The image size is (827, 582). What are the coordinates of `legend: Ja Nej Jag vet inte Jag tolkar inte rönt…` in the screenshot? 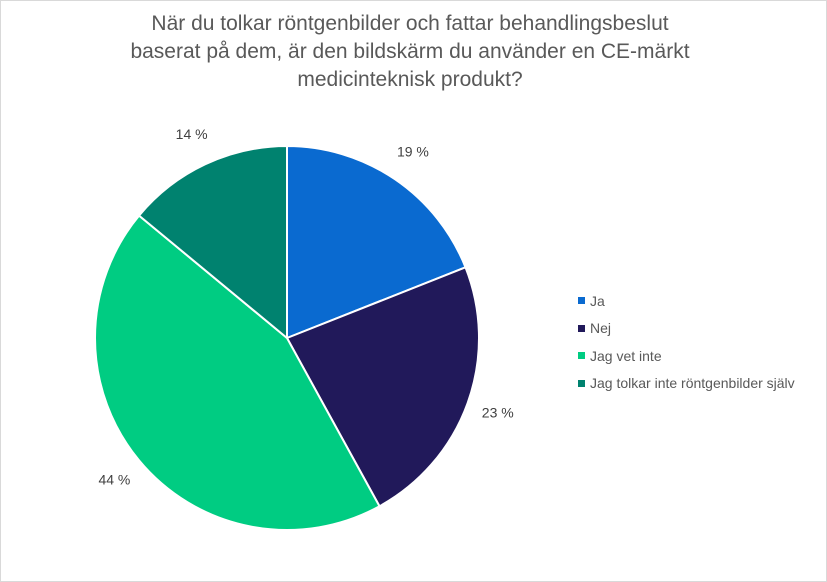 It's located at (686, 342).